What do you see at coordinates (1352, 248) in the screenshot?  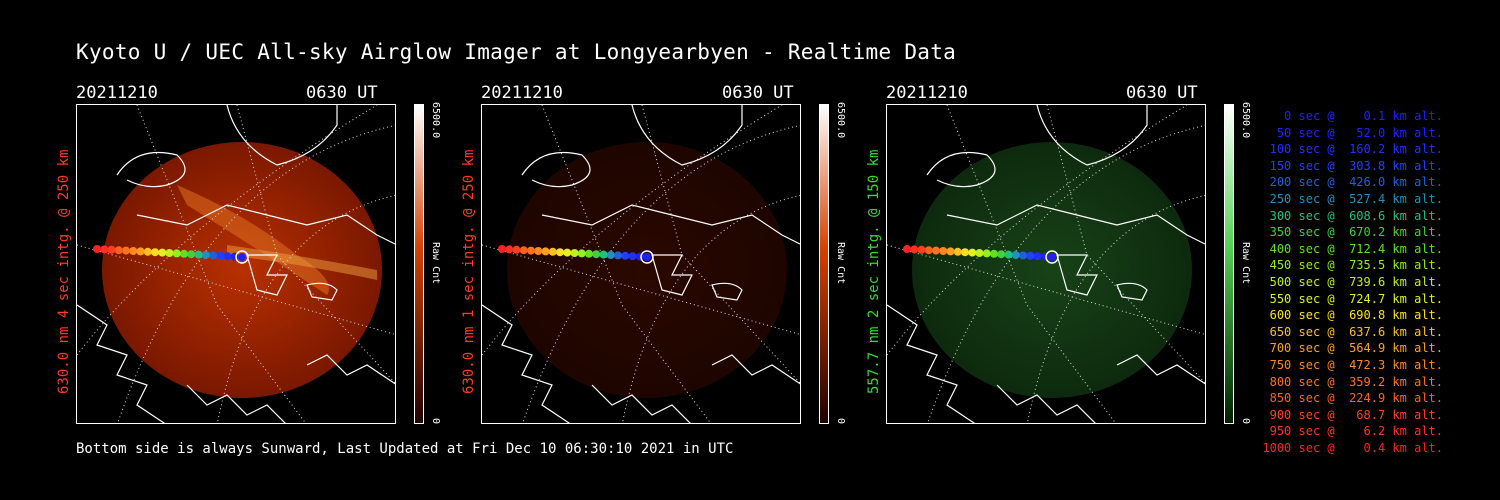 I see `legend-line: 400 sec @ 712.4 km alt.` at bounding box center [1352, 248].